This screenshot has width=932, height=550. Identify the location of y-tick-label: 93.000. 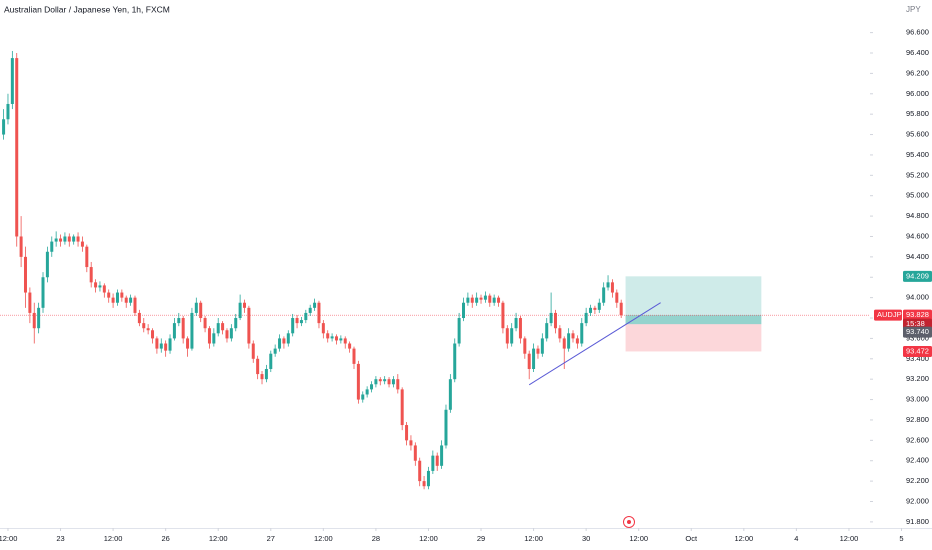
(917, 399).